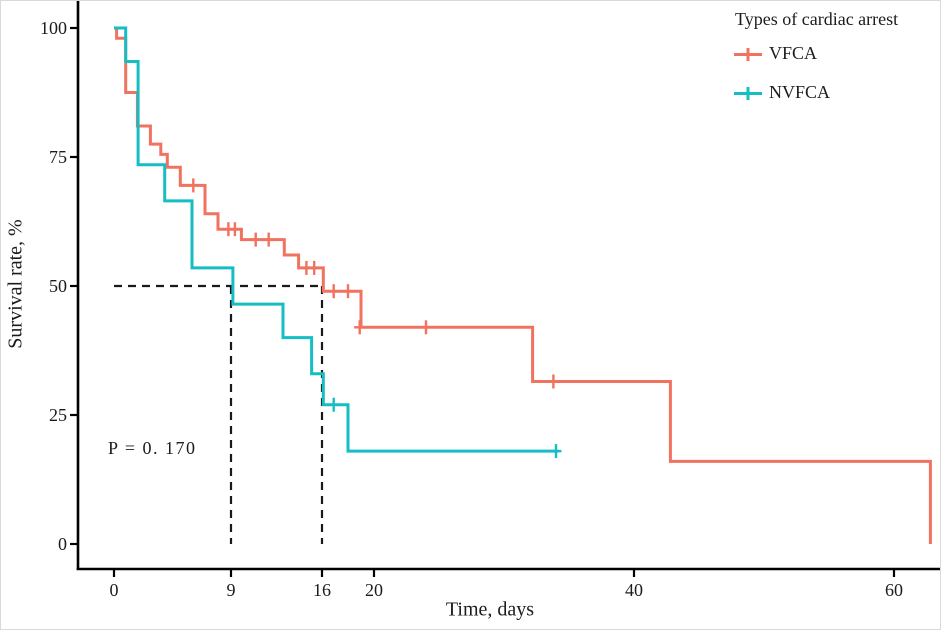  I want to click on x-tick-label-60: 60, so click(894, 590).